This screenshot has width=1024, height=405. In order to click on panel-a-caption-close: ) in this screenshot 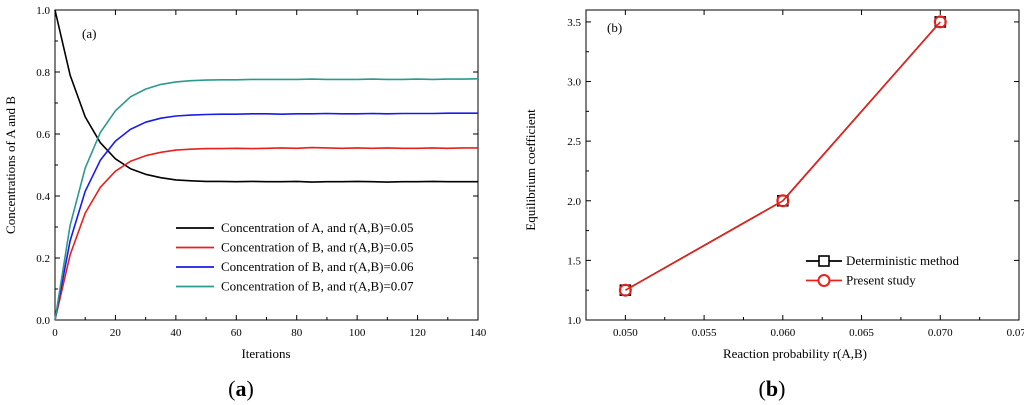, I will do `click(250, 388)`.